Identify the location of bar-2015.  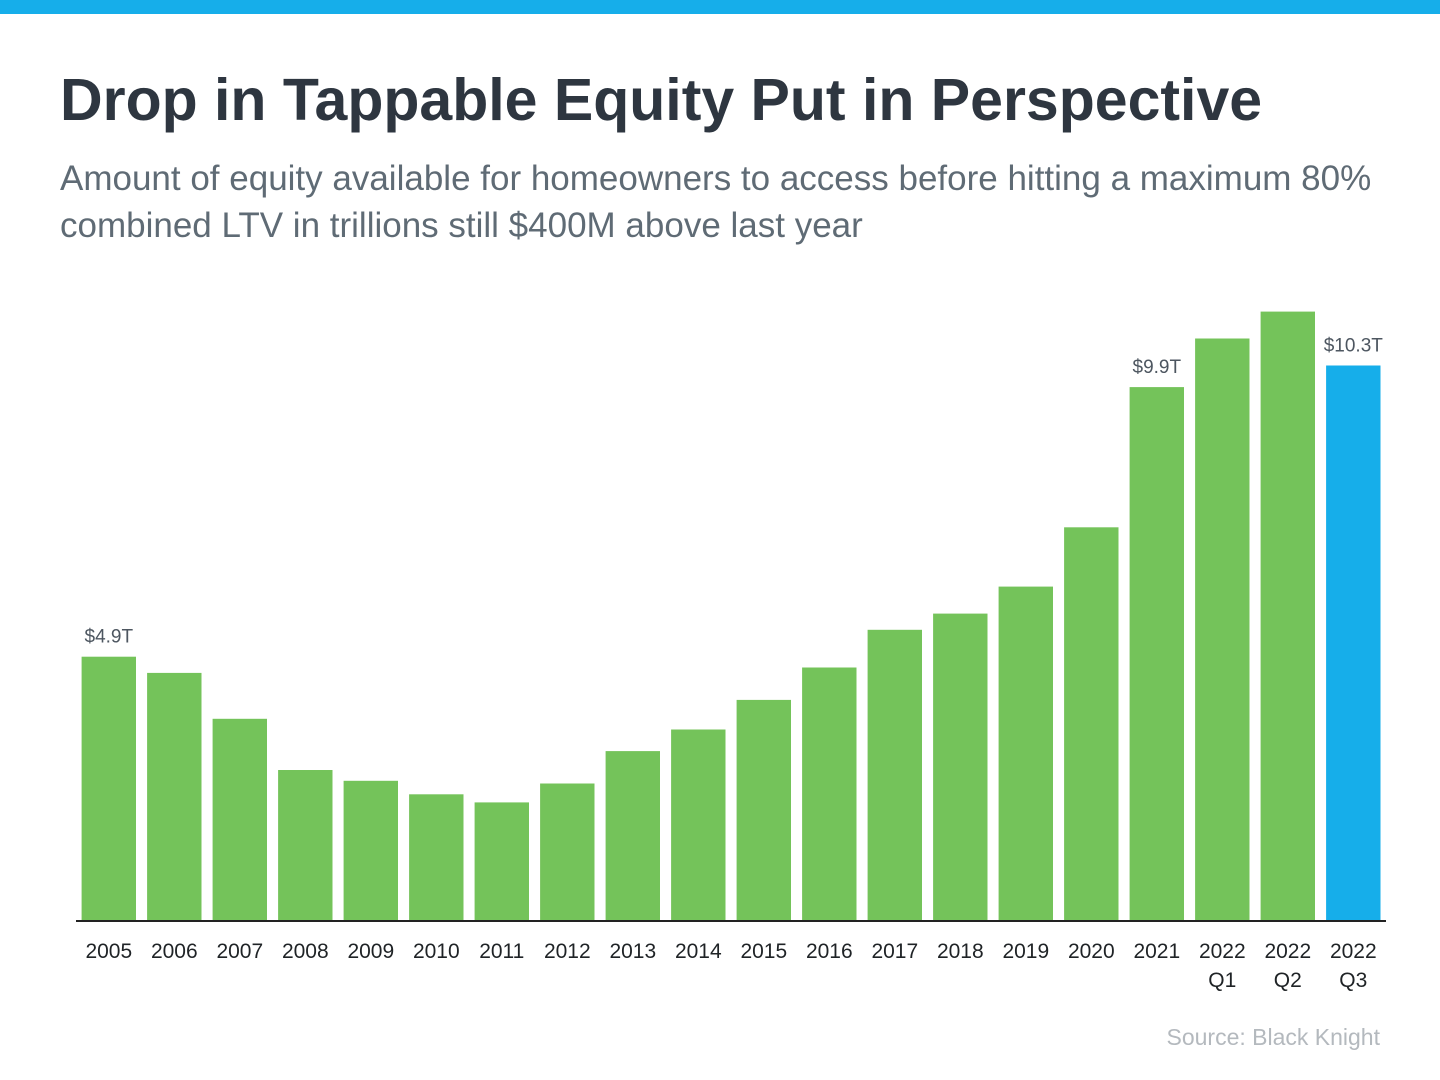
(763, 810).